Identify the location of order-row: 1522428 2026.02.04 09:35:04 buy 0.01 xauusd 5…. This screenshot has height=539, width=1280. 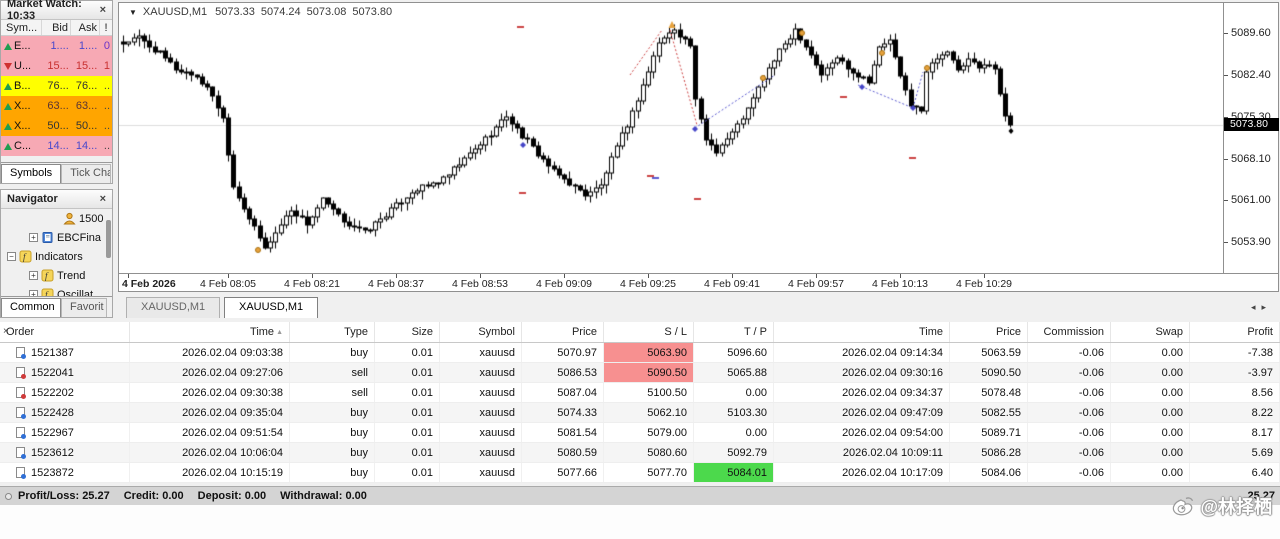
(640, 413).